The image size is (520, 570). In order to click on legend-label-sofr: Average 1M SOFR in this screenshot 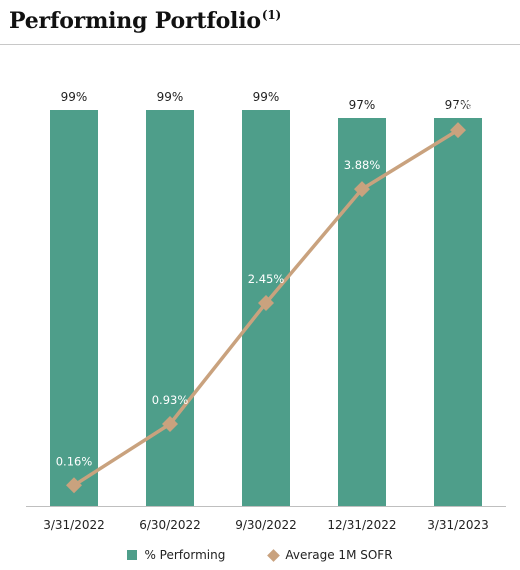, I will do `click(339, 555)`.